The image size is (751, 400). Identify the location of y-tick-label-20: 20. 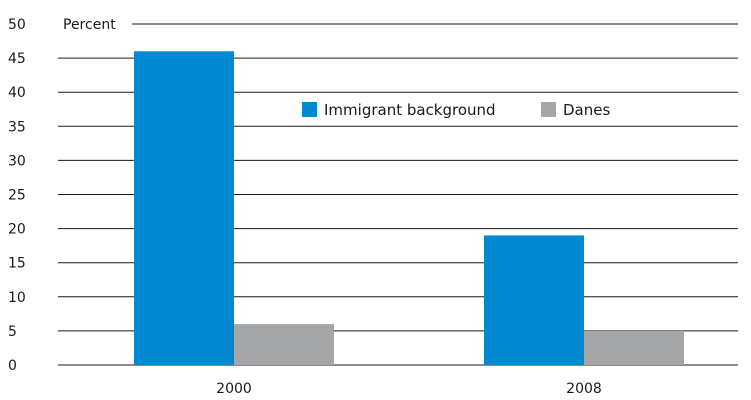
(17, 230).